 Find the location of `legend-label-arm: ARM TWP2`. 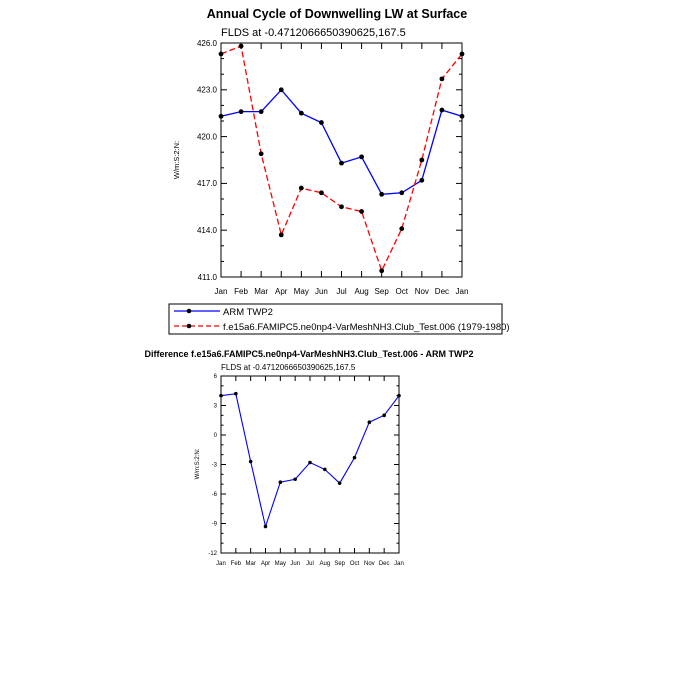

legend-label-arm: ARM TWP2 is located at coordinates (248, 312).